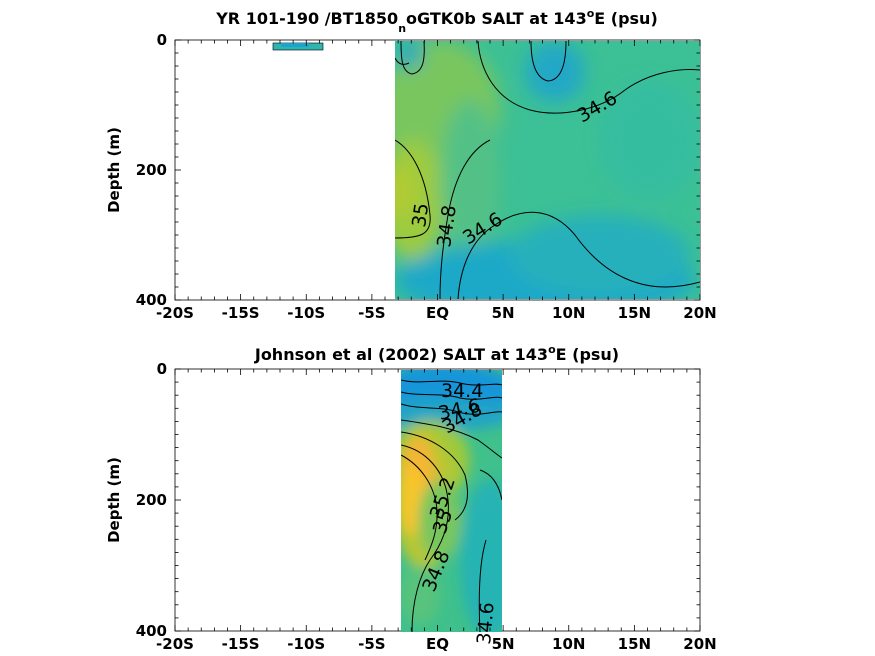 The width and height of the screenshot is (875, 656). What do you see at coordinates (306, 313) in the screenshot?
I see `top-x-tick-label: -10S` at bounding box center [306, 313].